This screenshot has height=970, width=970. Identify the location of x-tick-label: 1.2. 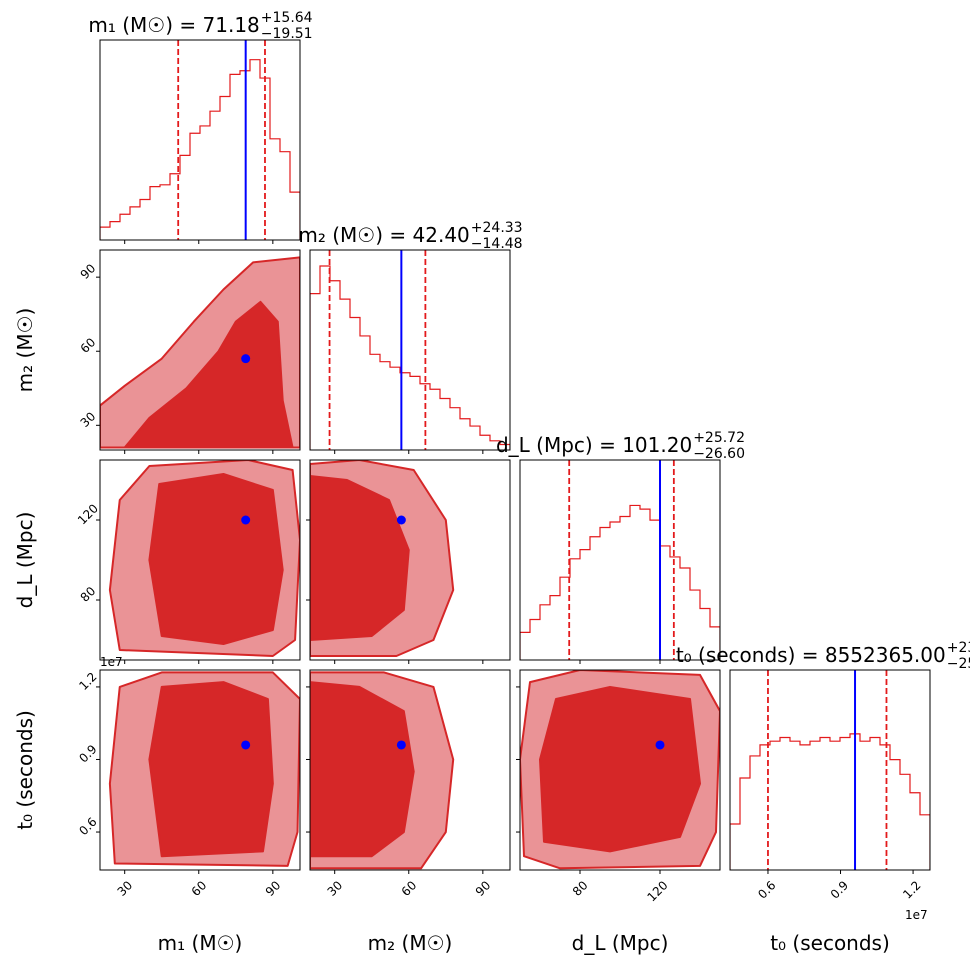
(911, 889).